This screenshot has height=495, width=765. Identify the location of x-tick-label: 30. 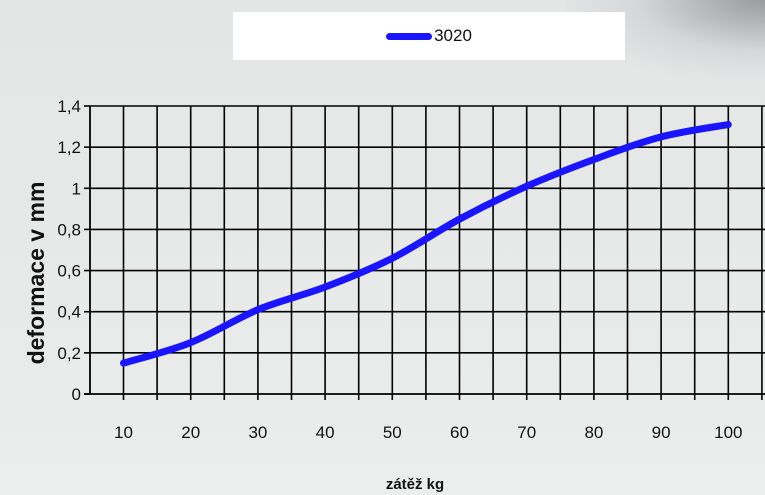
(257, 432).